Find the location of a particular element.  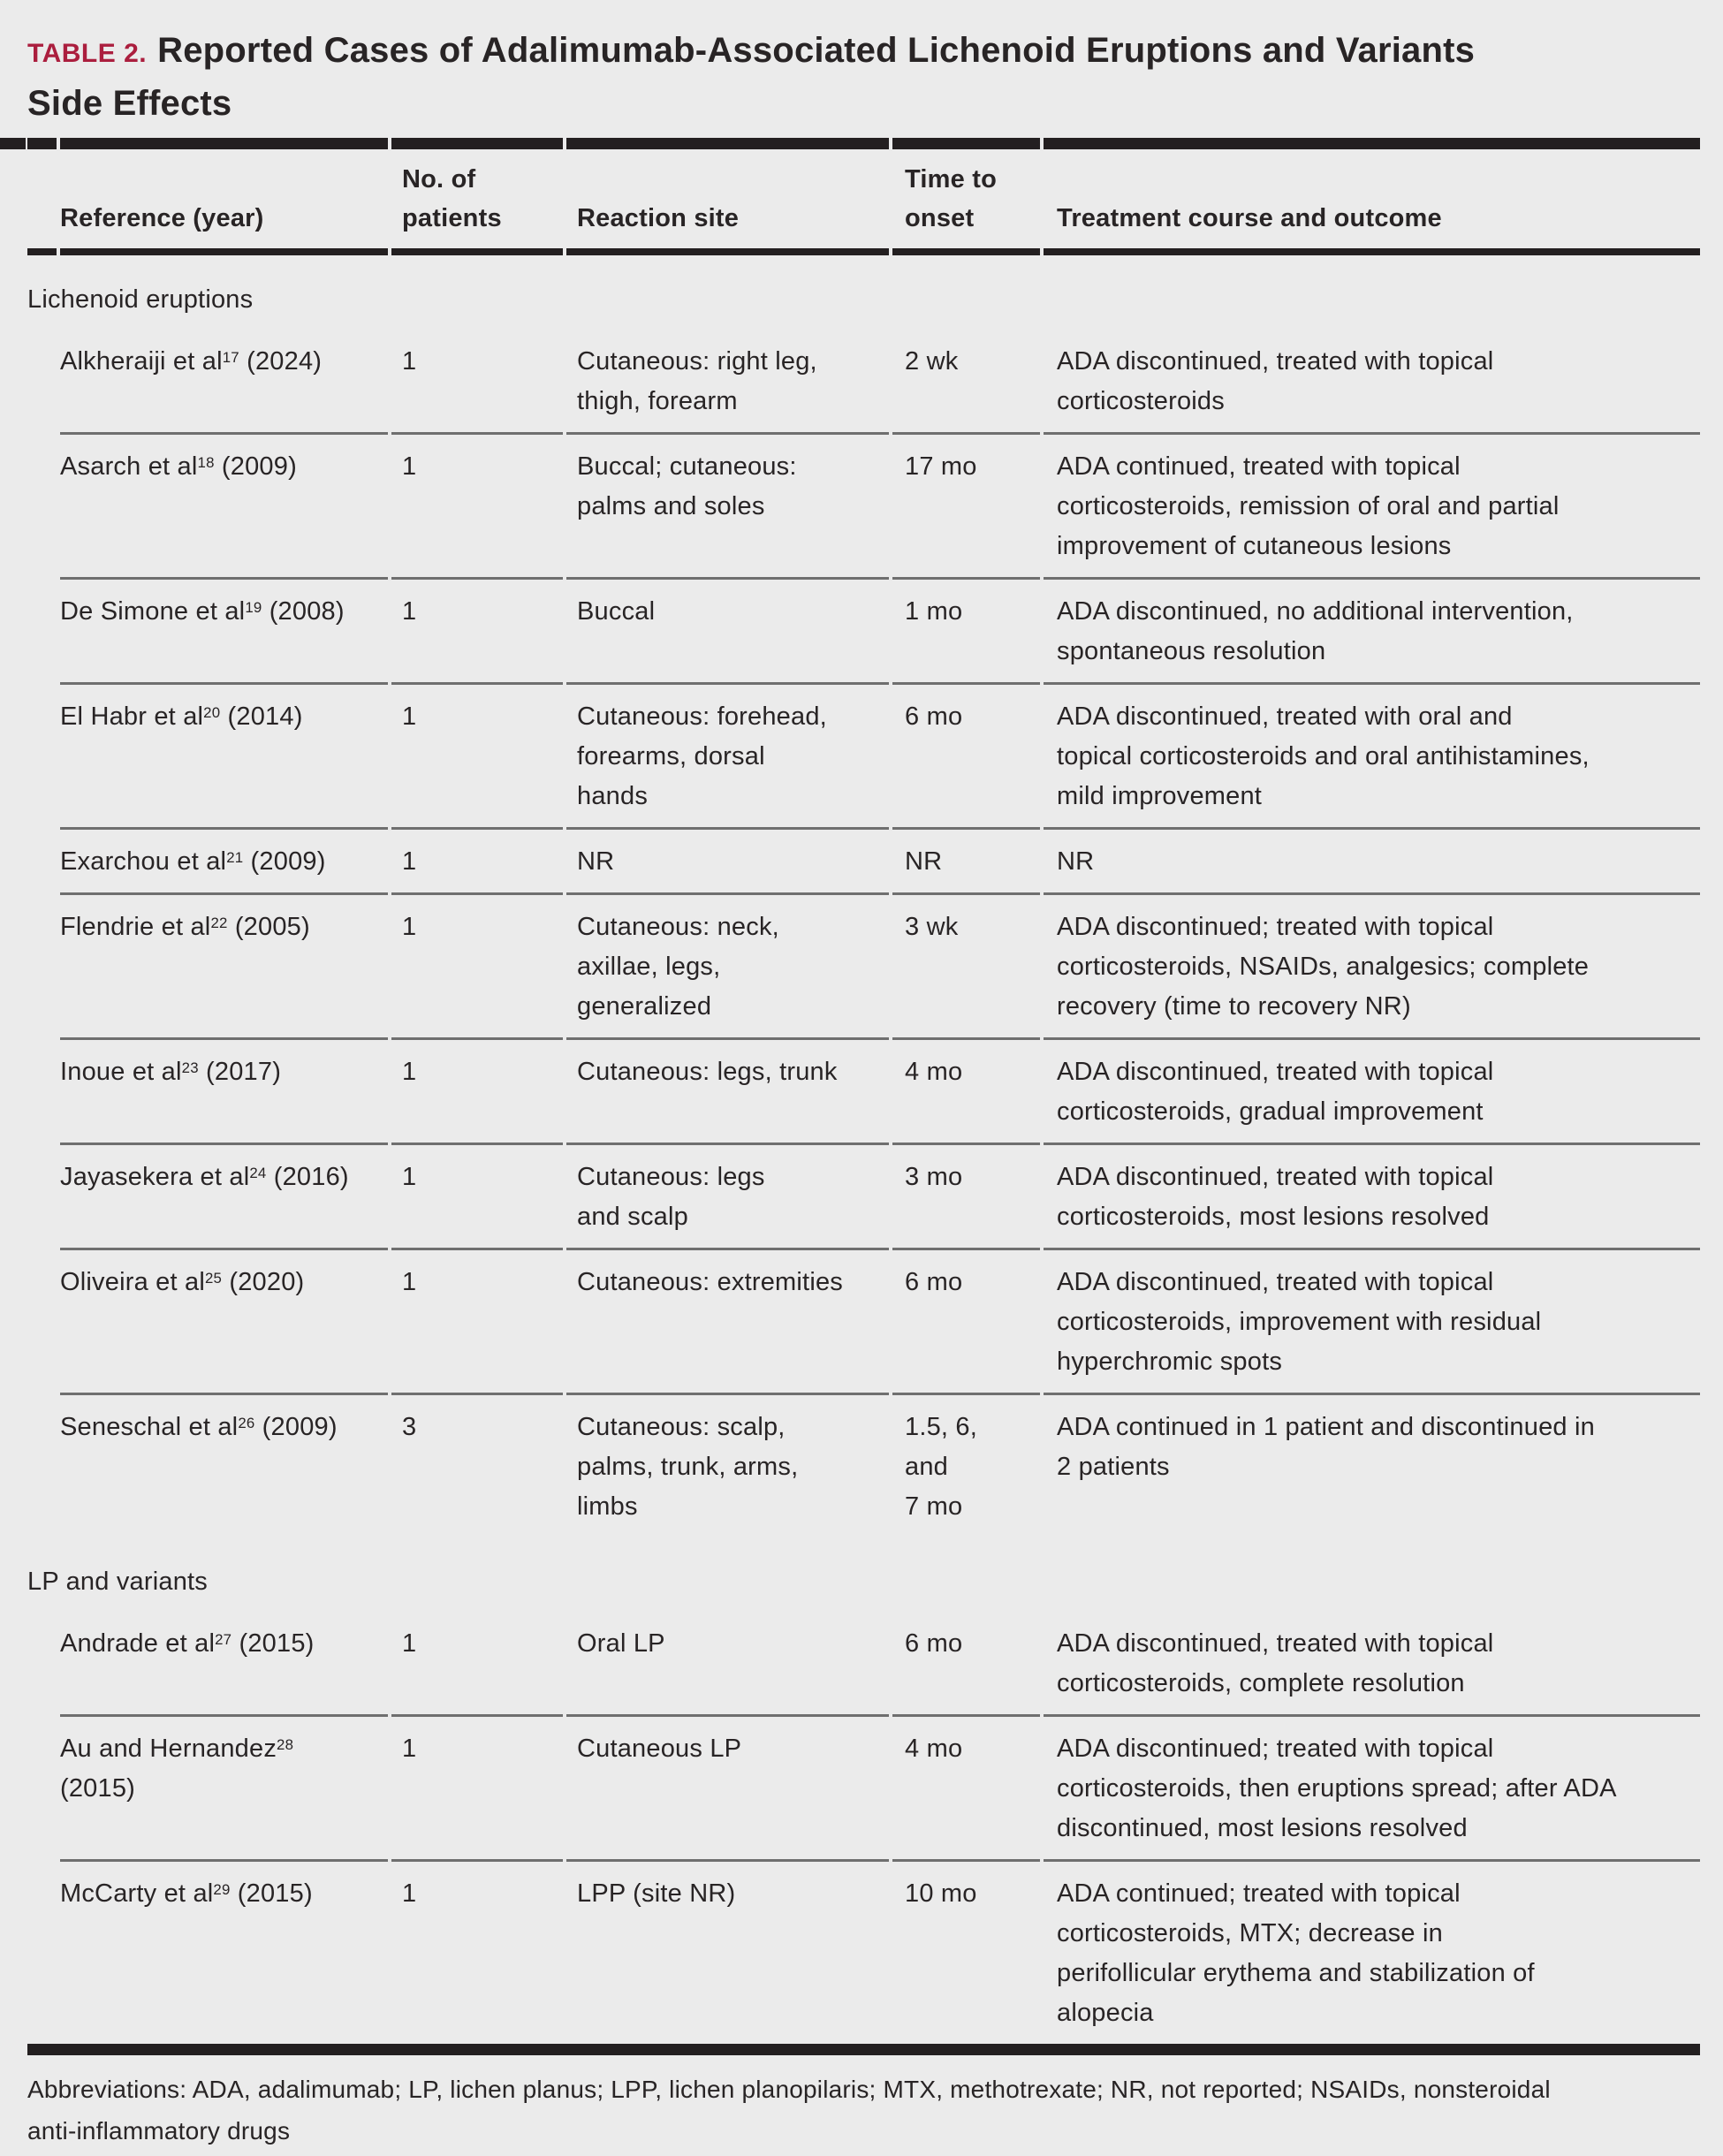

citation-superscript: 26 is located at coordinates (247, 1422).